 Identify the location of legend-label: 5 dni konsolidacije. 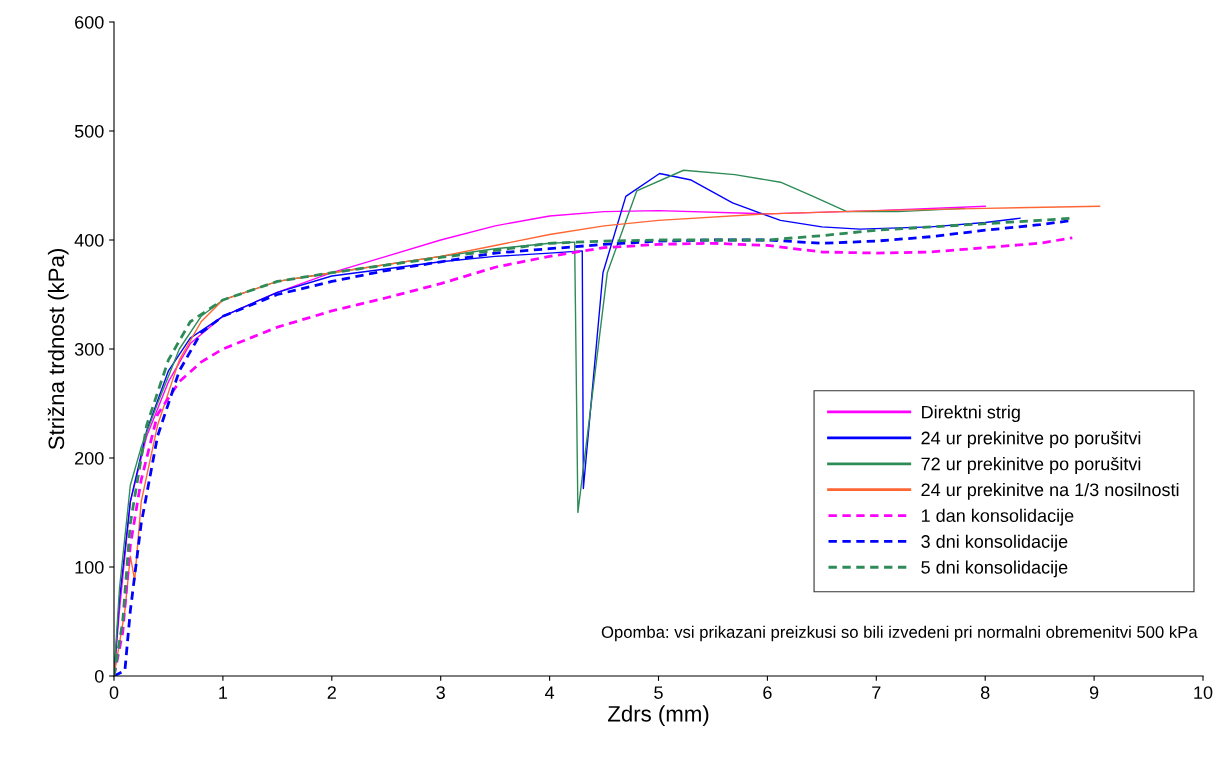
(994, 569).